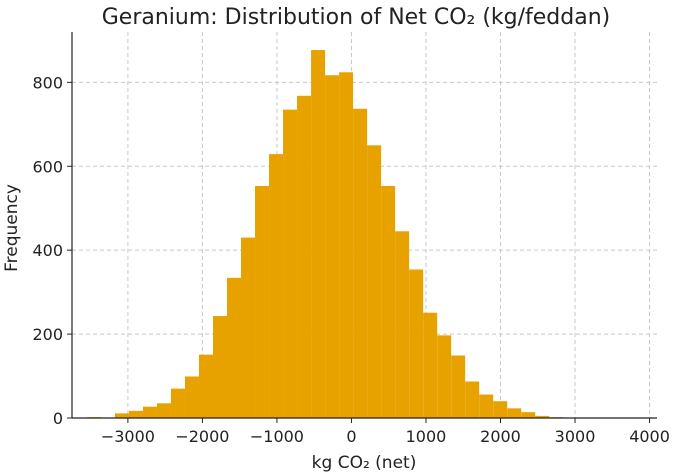 This screenshot has width=685, height=474. Describe the element at coordinates (649, 436) in the screenshot. I see `x-tick-label: 4000` at that location.